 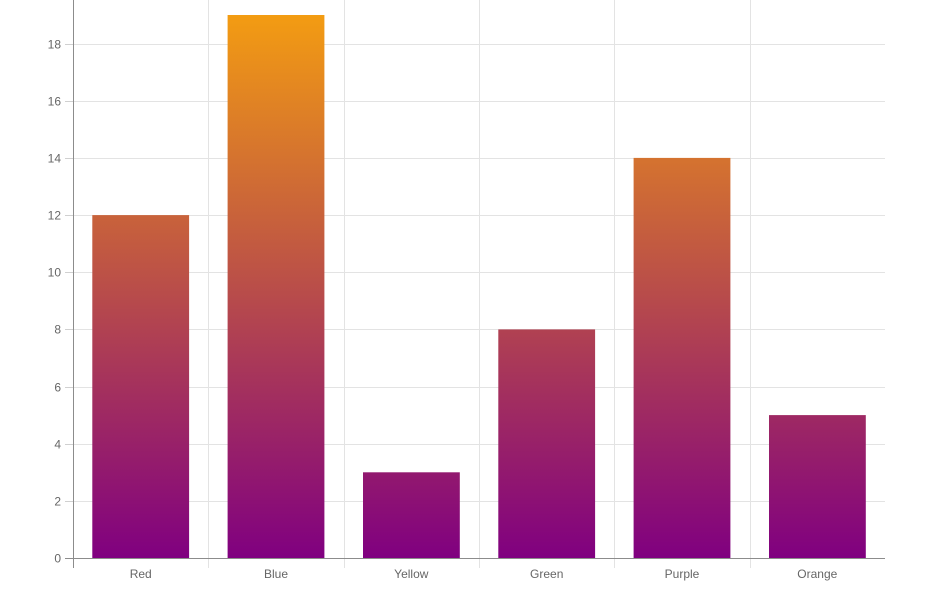 I want to click on x-tick-label: Yellow, so click(x=411, y=574).